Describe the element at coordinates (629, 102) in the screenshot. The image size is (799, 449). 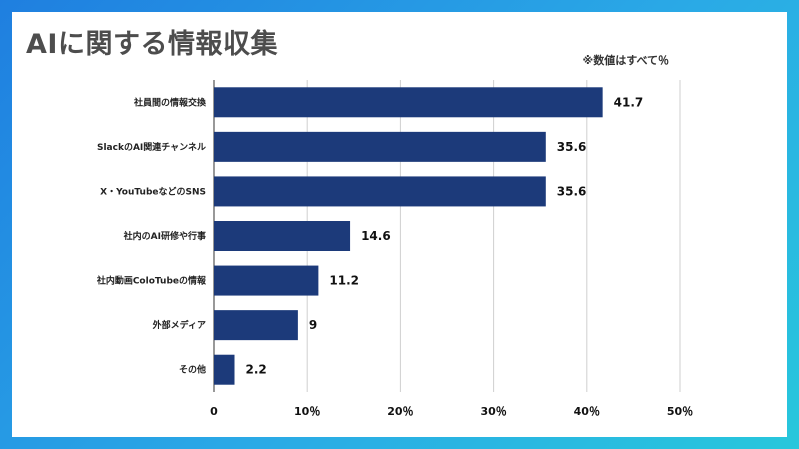
I see `data-label: 41.7` at that location.